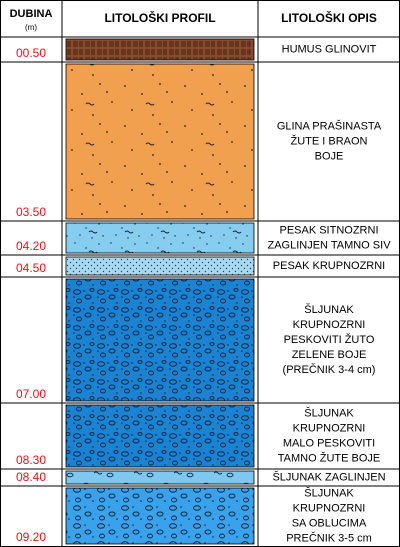 The width and height of the screenshot is (400, 547). I want to click on description-line: HUMUS GLINOVIT, so click(329, 49).